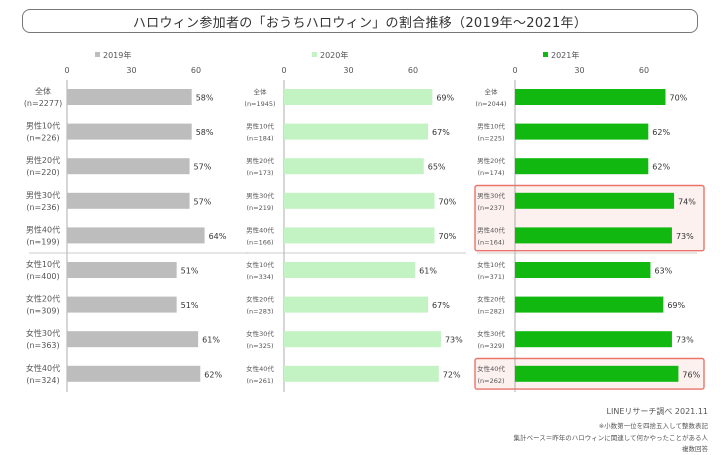  Describe the element at coordinates (663, 271) in the screenshot. I see `value-label-2021-5: 63%` at that location.